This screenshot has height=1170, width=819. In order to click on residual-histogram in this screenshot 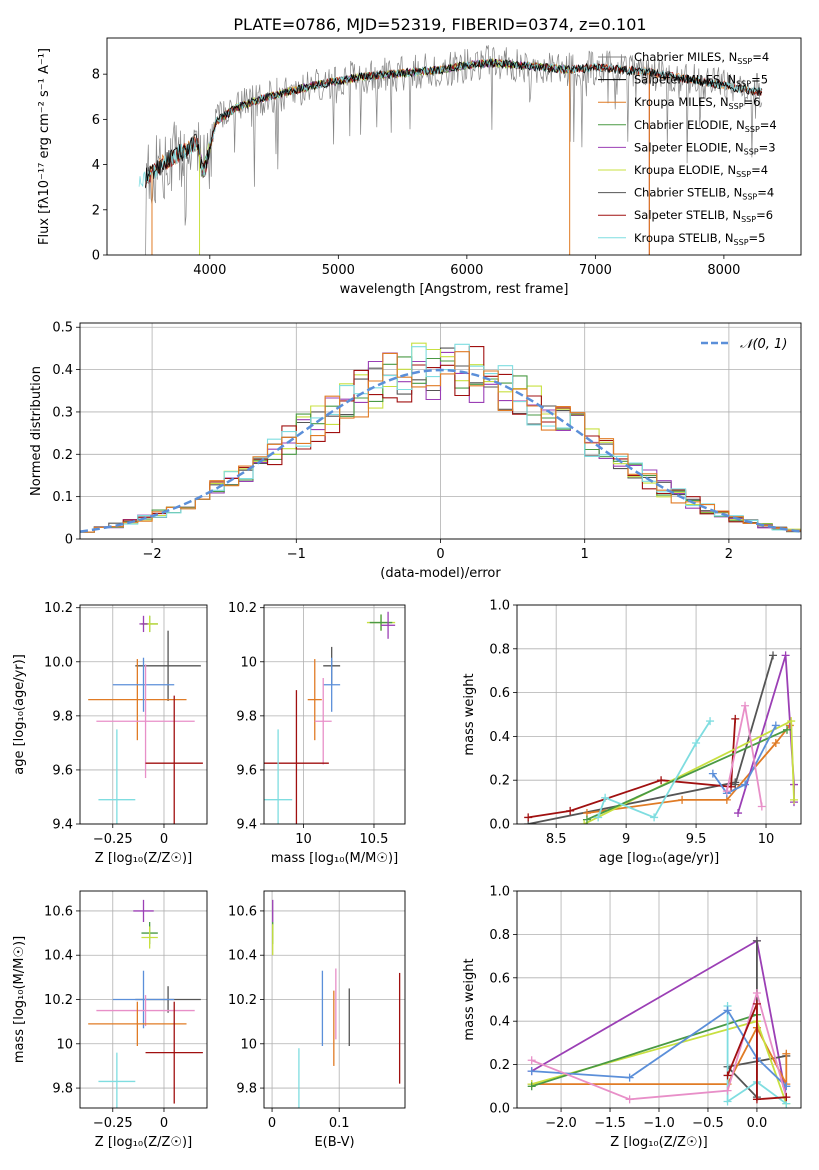, I will do `click(440, 442)`.